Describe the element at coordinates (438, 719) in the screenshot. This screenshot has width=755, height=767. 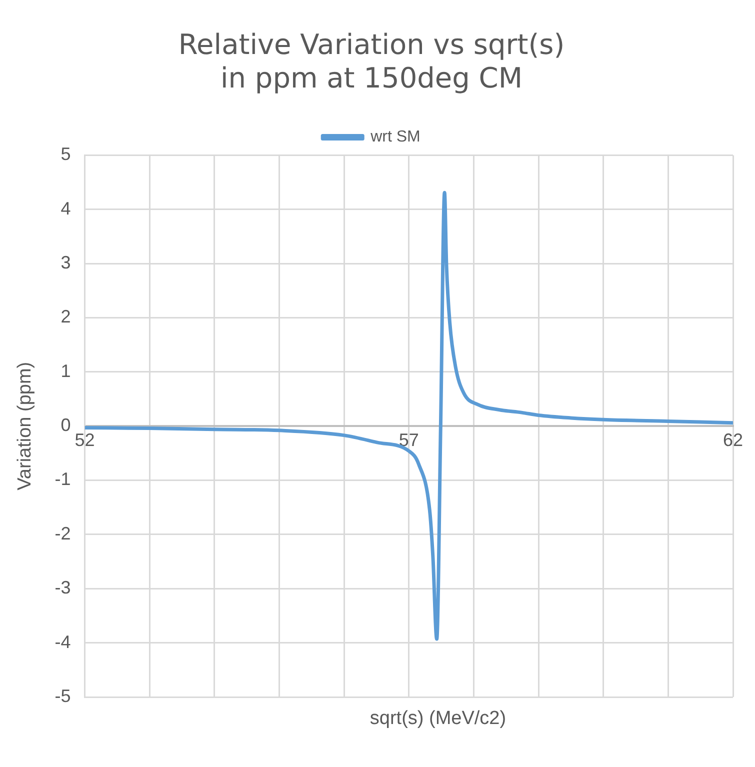
I see `x-axis-title: sqrt(s) (MeV/c2)` at that location.